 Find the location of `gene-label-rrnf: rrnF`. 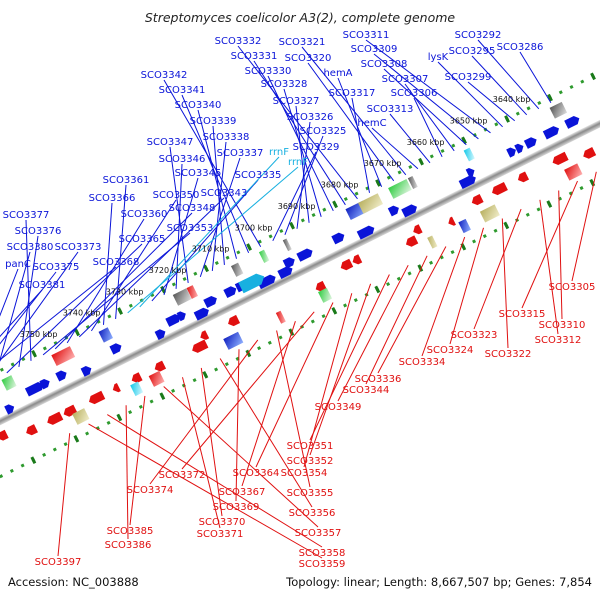

gene-label-rrnf: rrnF is located at coordinates (279, 152).